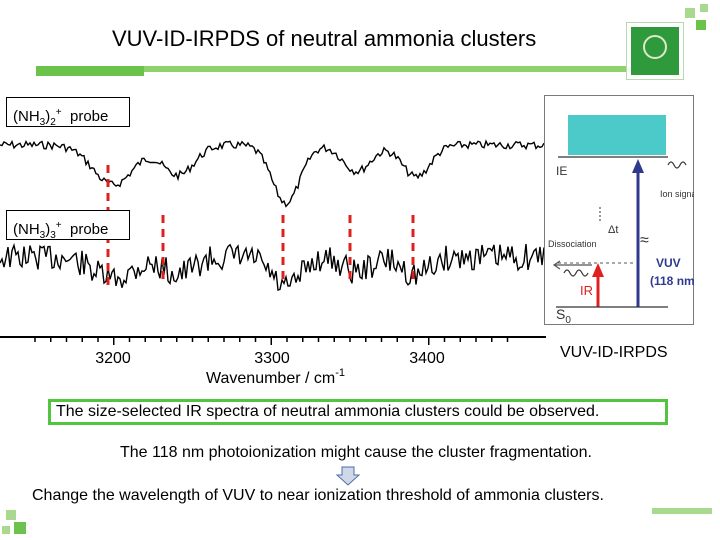 This screenshot has height=540, width=720. Describe the element at coordinates (614, 352) in the screenshot. I see `method-label: VUV-ID-IRPDS` at that location.